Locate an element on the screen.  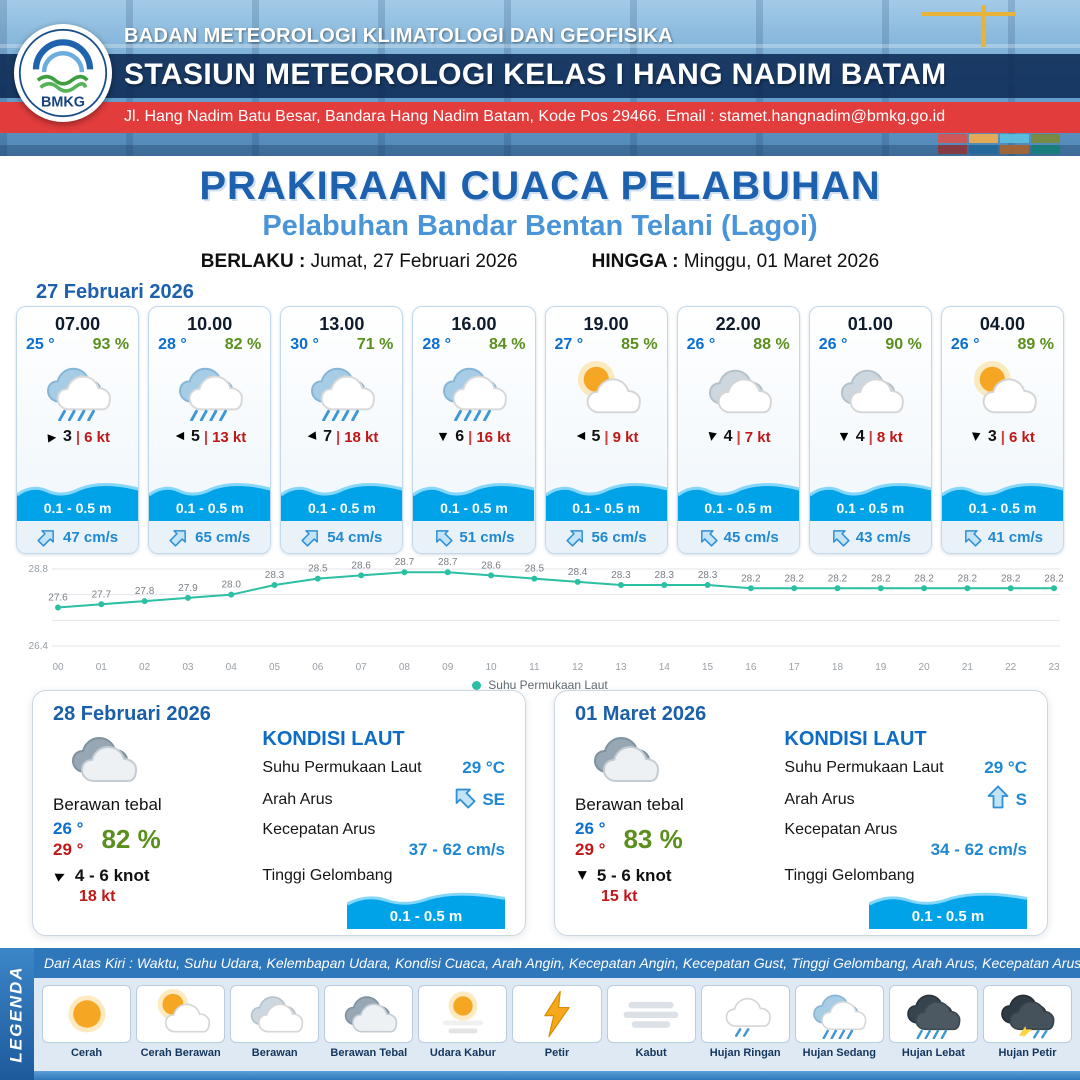
wind-speed: 5 is located at coordinates (195, 436).